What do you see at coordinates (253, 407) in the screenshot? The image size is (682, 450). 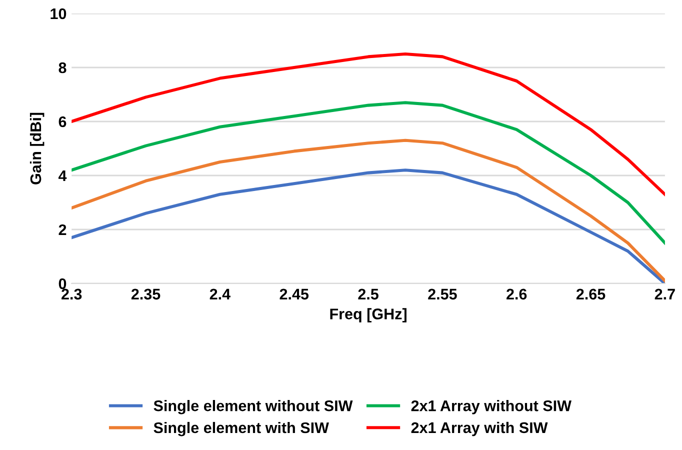 I see `legend-label: Single element without SIW` at bounding box center [253, 407].